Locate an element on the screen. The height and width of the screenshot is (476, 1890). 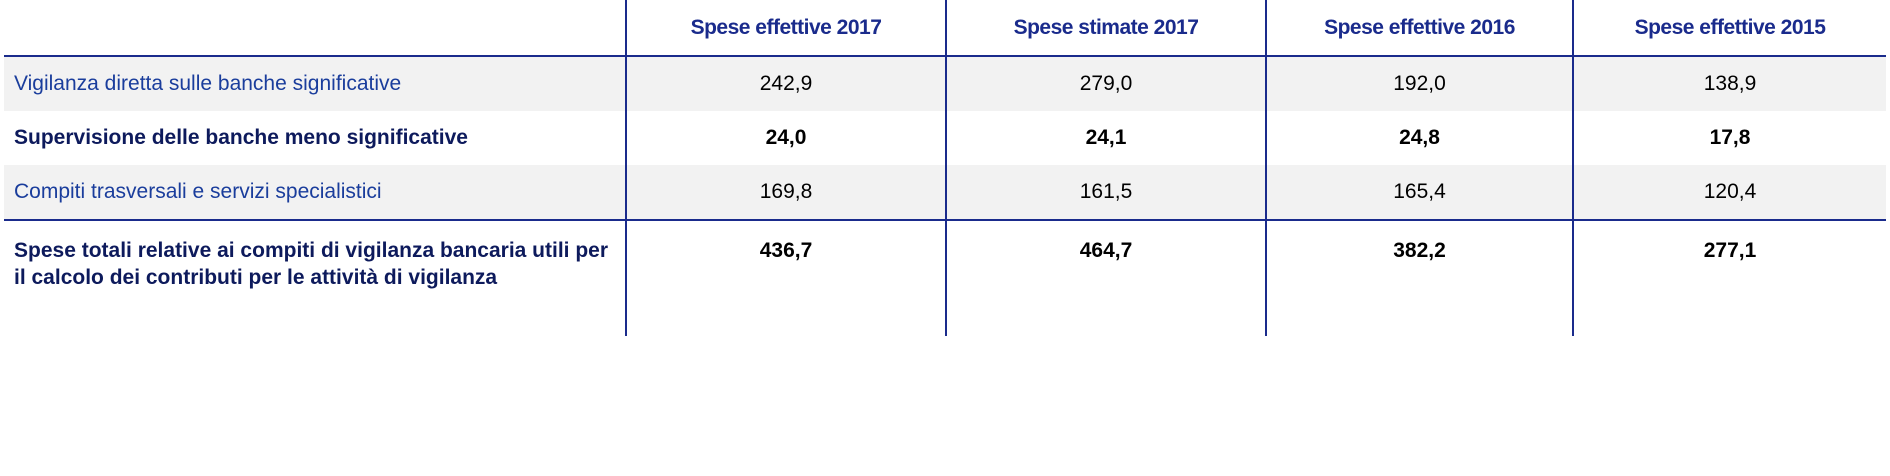
value-cell: 138,9 is located at coordinates (1729, 83).